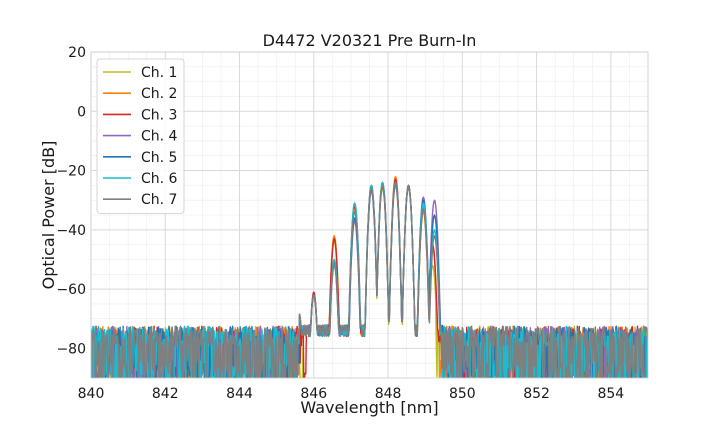  Describe the element at coordinates (77, 53) in the screenshot. I see `y-tick-label: 20` at that location.